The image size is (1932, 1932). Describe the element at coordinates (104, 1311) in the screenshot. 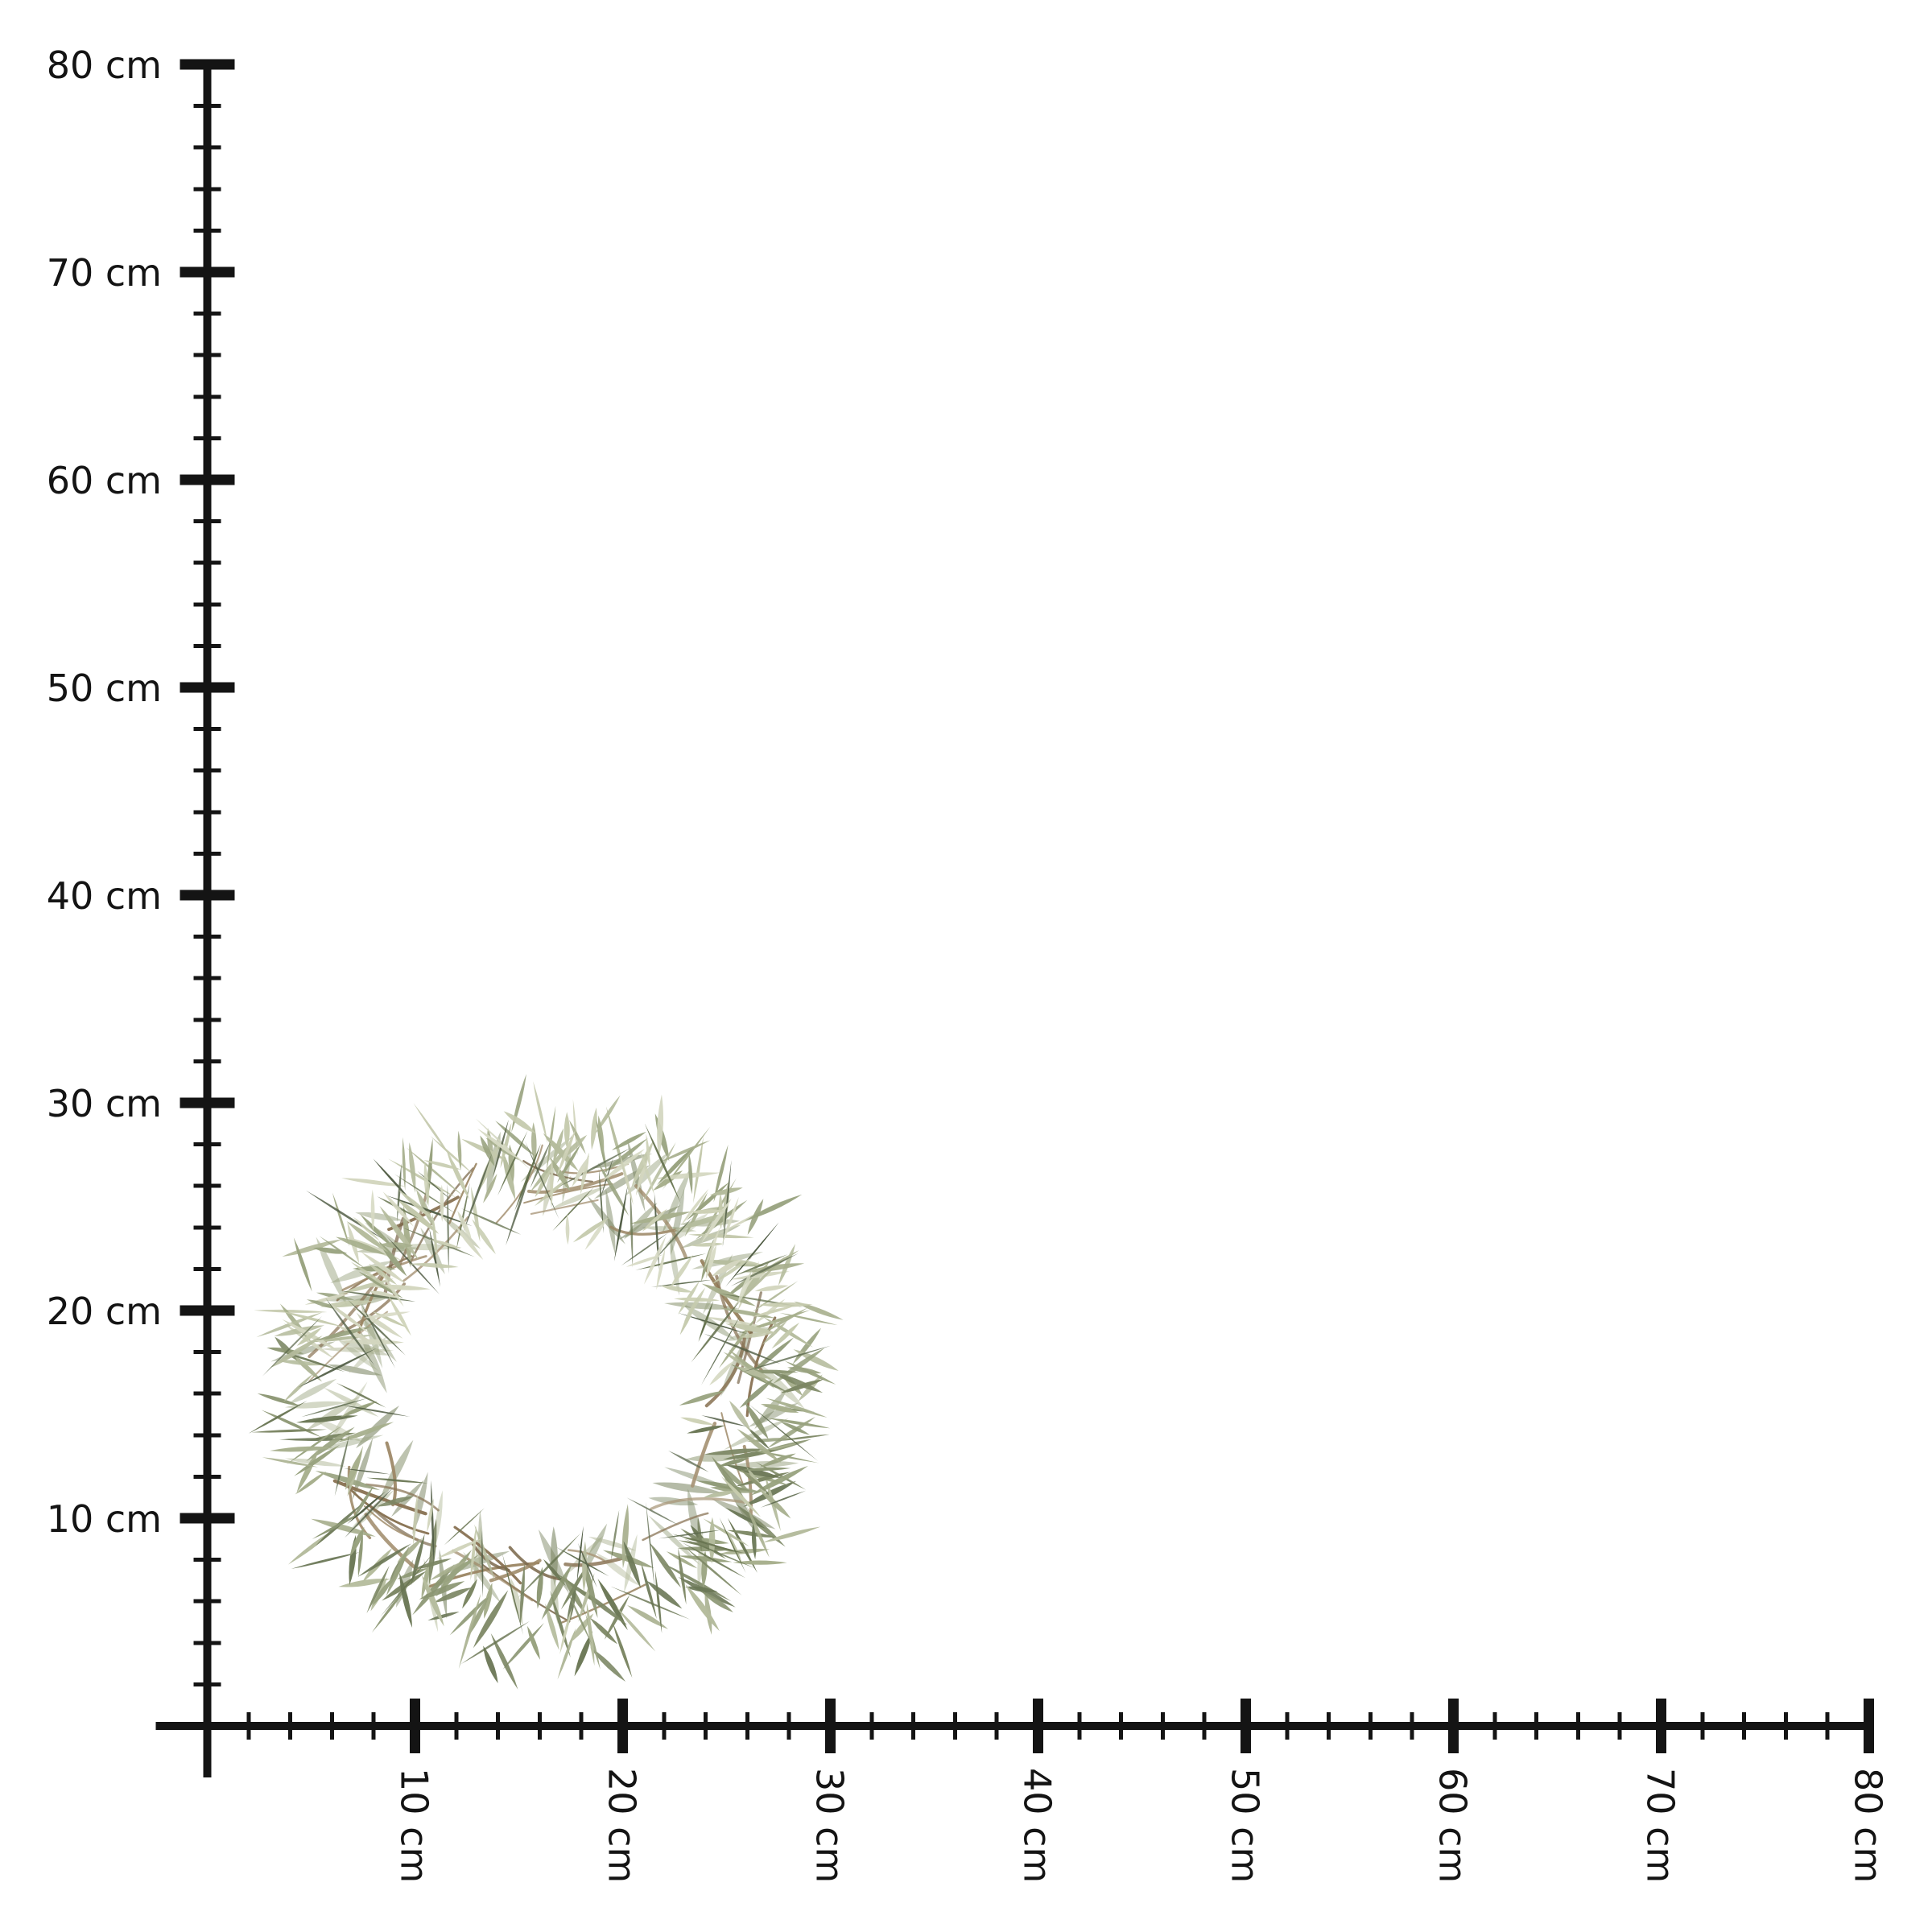

I see `y-axis-tick-label: 20 cm` at that location.